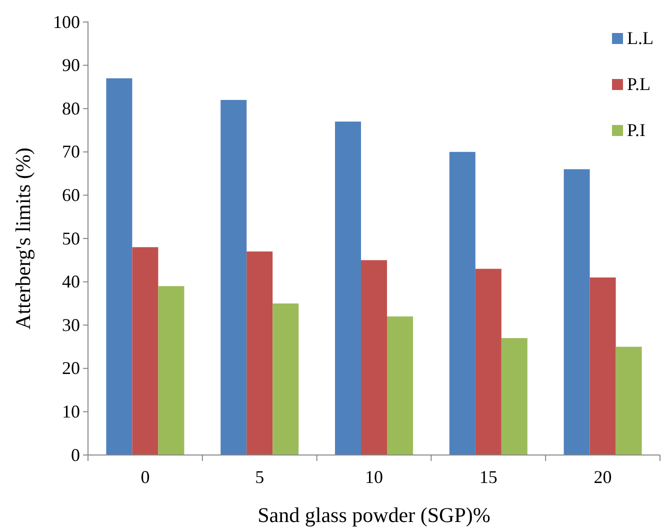 This screenshot has width=665, height=530. Describe the element at coordinates (639, 84) in the screenshot. I see `legend-label: P.L` at that location.